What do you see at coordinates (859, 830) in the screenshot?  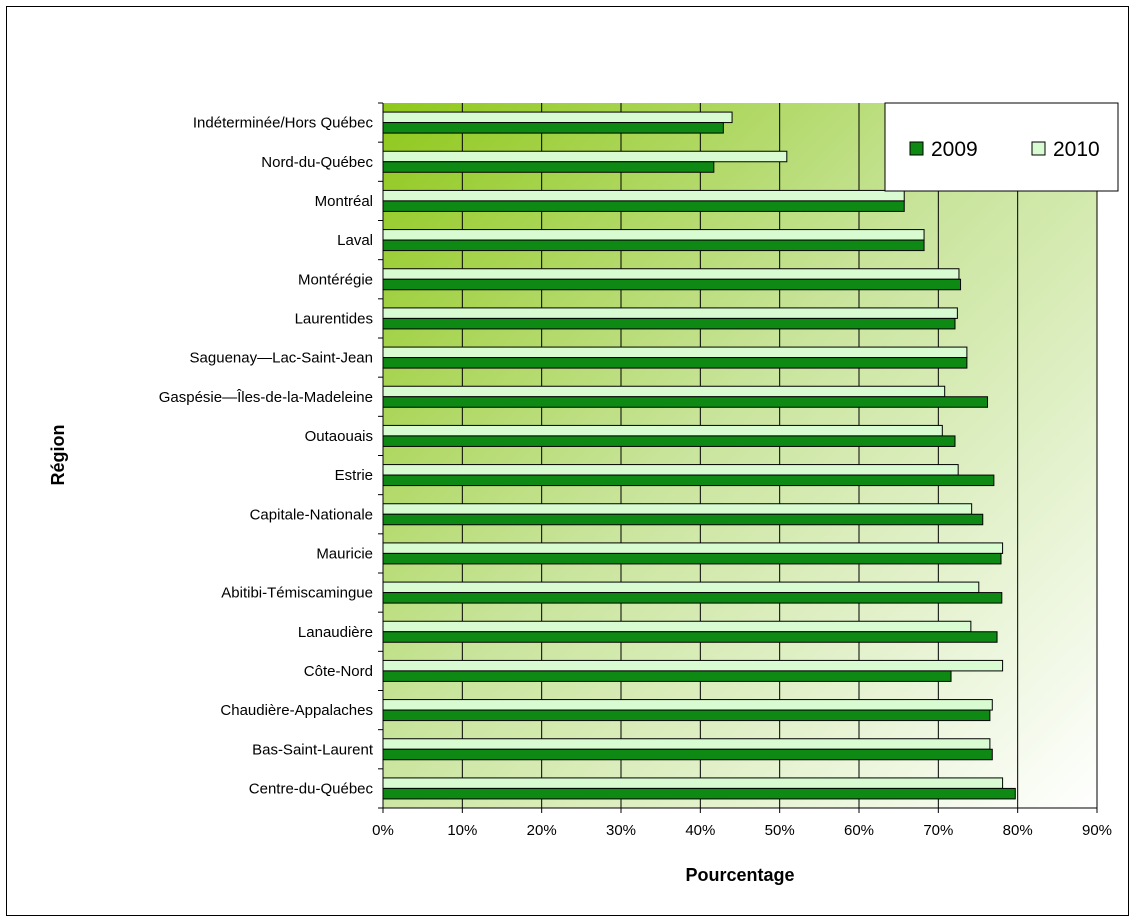 I see `tick-label: 60%` at bounding box center [859, 830].